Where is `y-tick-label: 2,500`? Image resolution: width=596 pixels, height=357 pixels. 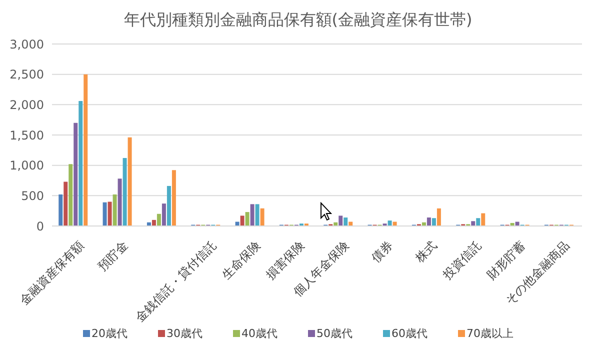
y-tick-label: 2,500 is located at coordinates (27, 75).